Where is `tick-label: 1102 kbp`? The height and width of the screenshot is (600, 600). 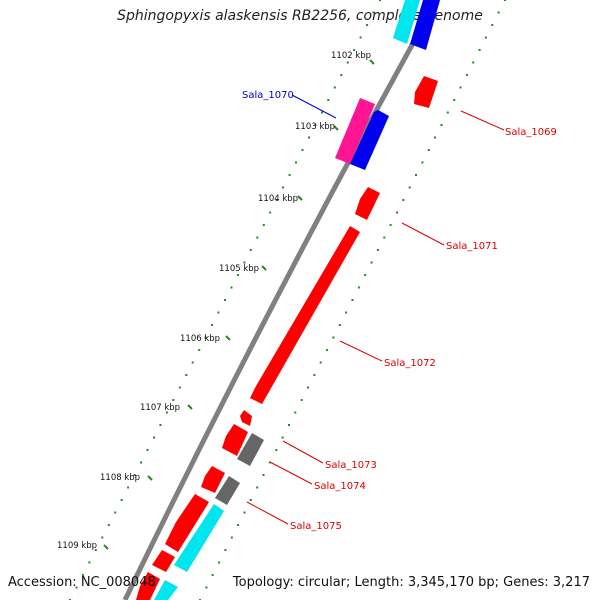
tick-label: 1102 kbp is located at coordinates (351, 56).